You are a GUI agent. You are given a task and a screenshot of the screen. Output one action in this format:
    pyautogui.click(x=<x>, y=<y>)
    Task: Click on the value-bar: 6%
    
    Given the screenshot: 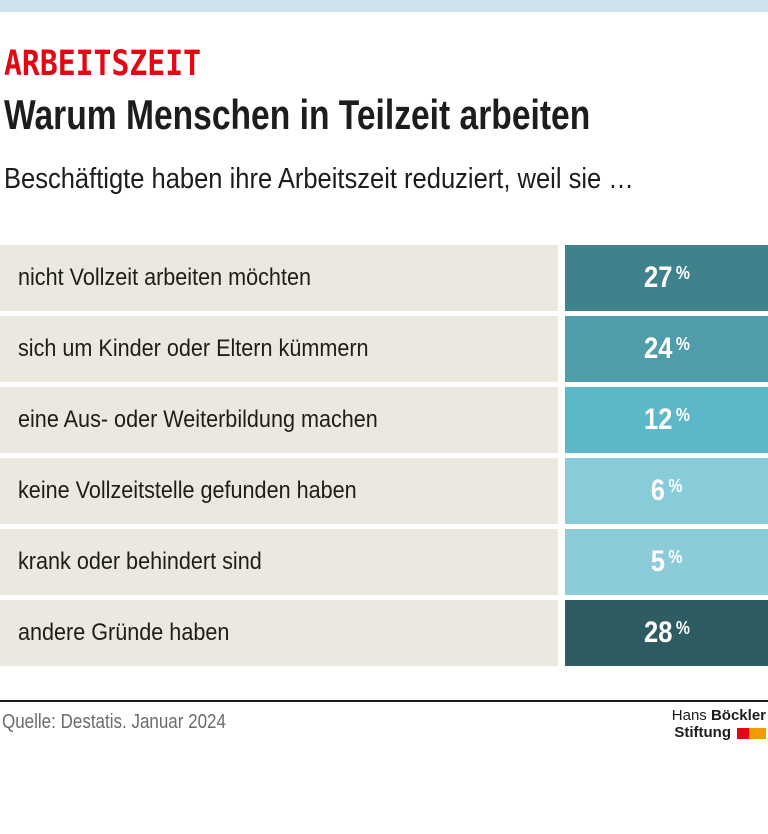 What is the action you would take?
    pyautogui.click(x=666, y=491)
    